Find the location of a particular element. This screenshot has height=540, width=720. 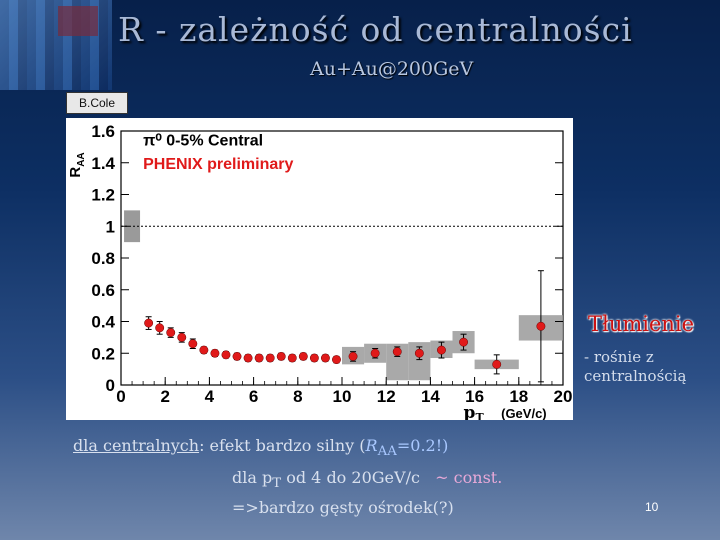

annotation-title: Tłumienie is located at coordinates (641, 324).